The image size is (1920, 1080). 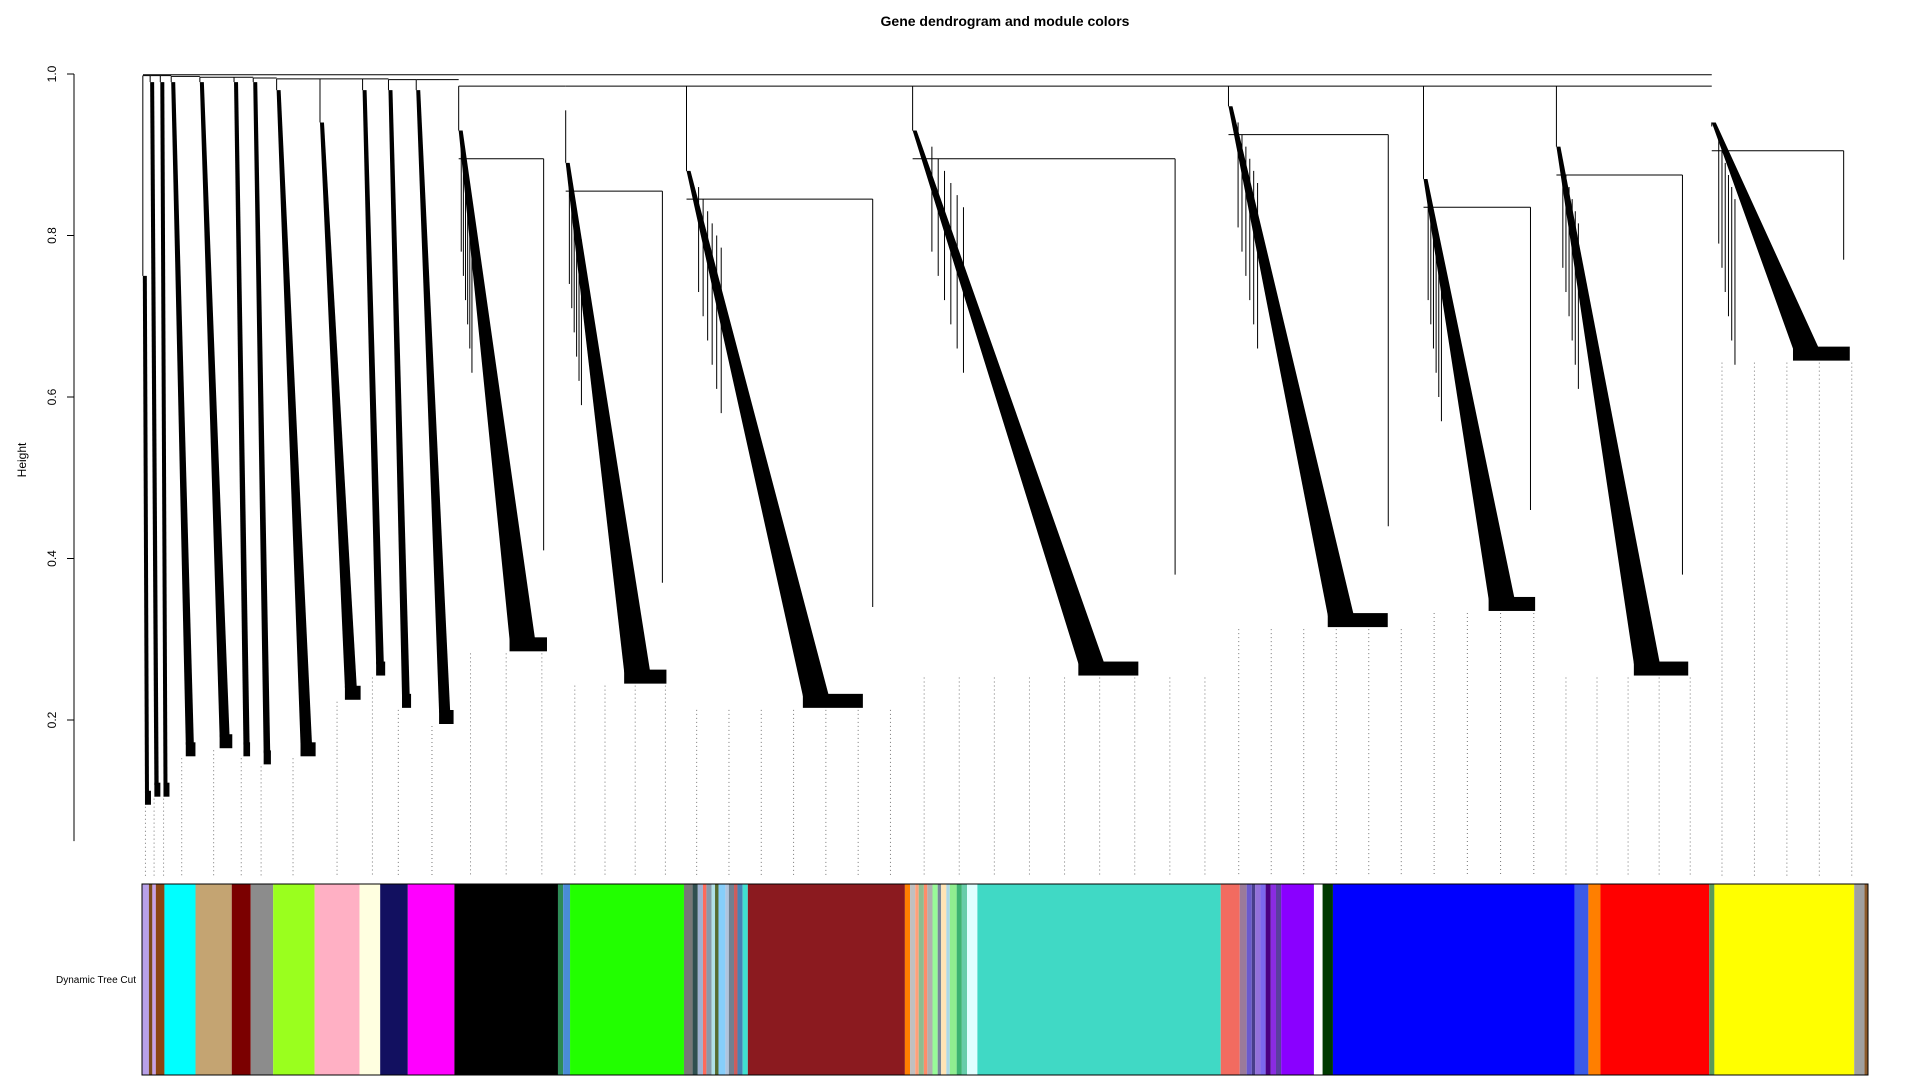 I want to click on color-row-label: Dynamic Tree Cut, so click(x=96, y=980).